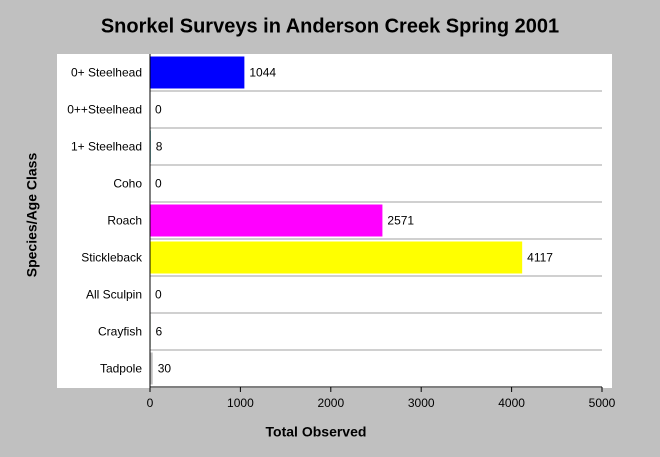 The image size is (660, 457). I want to click on x-tick-label: 0, so click(150, 403).